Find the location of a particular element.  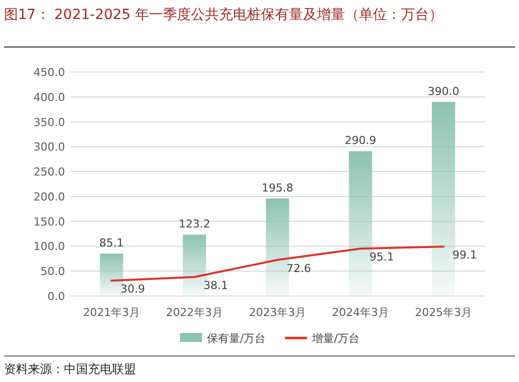

legend-label: 保有量/万台 is located at coordinates (236, 338).